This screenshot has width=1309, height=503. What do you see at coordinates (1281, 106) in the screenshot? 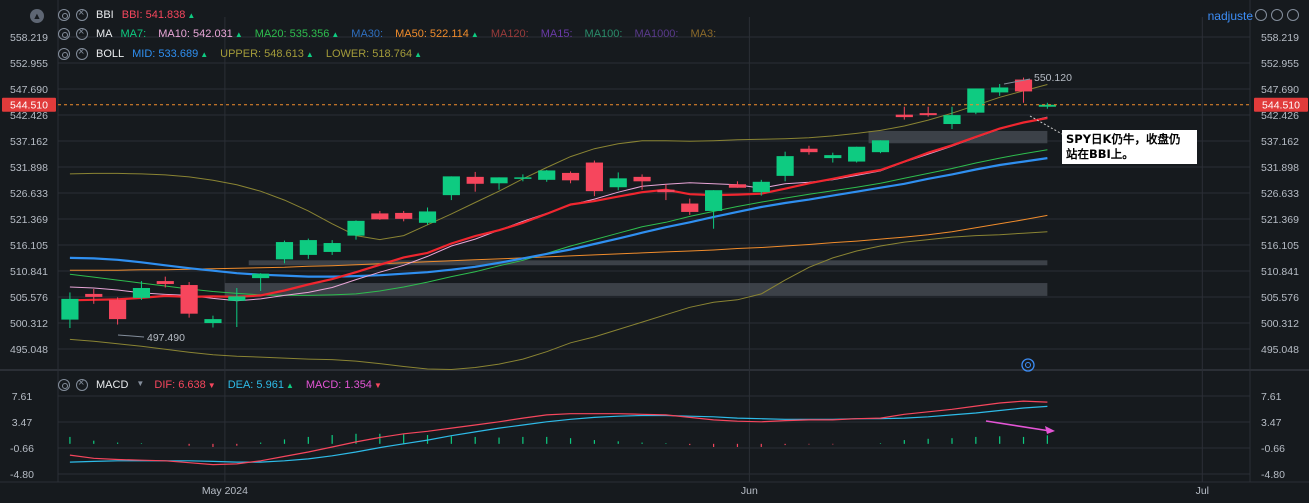
I see `current-price-value: 544.510` at bounding box center [1281, 106].